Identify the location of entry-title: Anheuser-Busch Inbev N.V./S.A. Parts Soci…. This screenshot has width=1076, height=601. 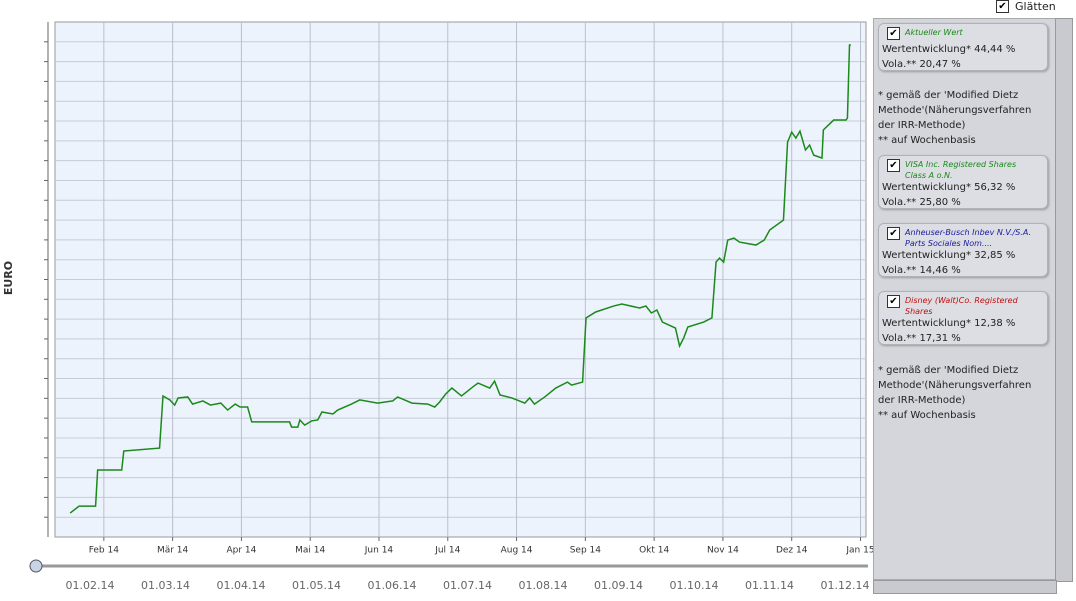
(968, 238).